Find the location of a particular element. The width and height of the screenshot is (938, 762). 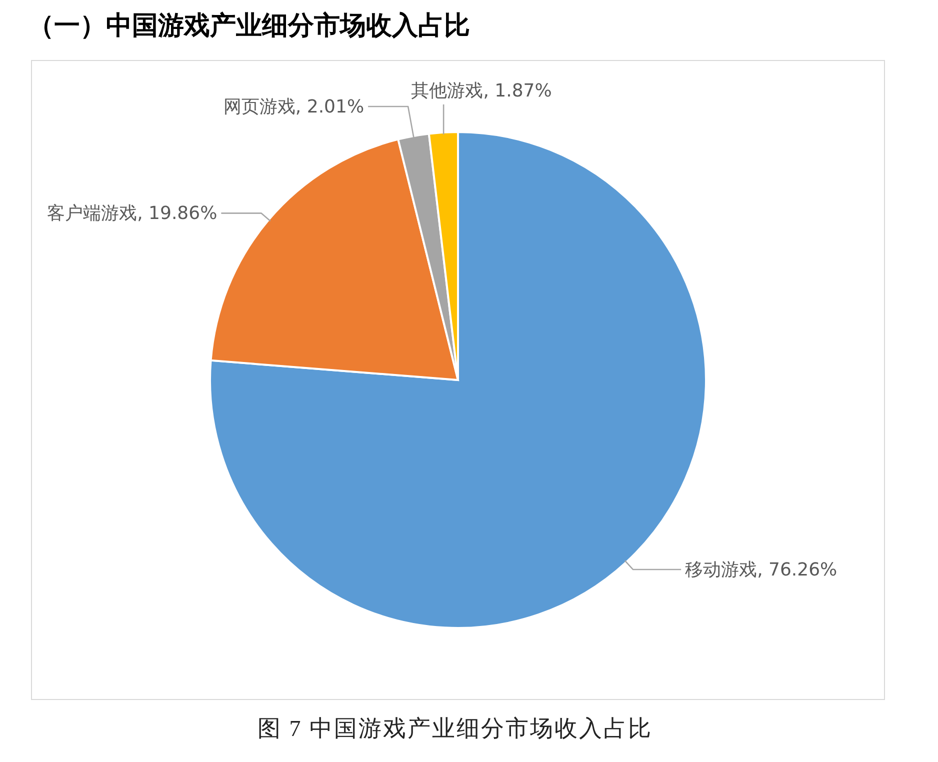

slice-label: 网页游戏, 2.01% is located at coordinates (293, 107).